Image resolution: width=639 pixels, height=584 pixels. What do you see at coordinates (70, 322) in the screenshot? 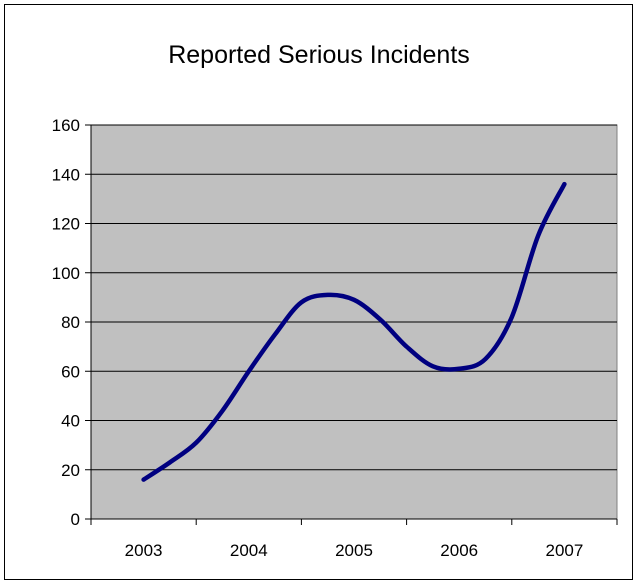
I see `y-tick-label: 80` at bounding box center [70, 322].